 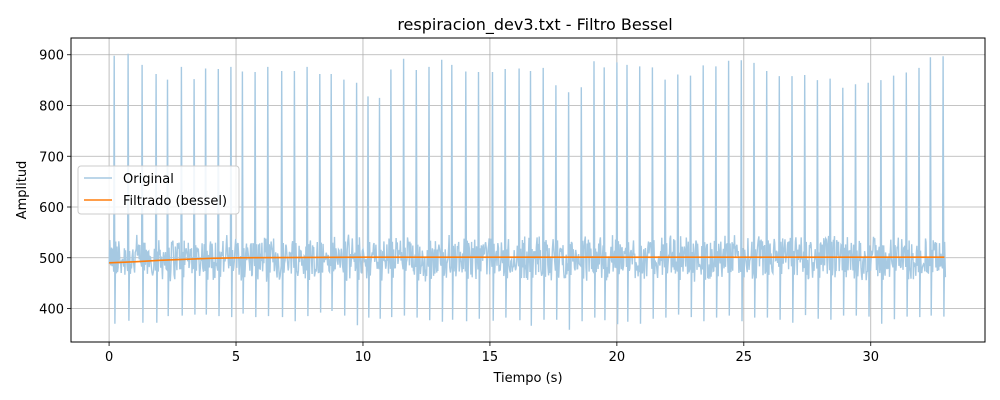 I want to click on legend: Original Filtrado (bessel), so click(x=158, y=190).